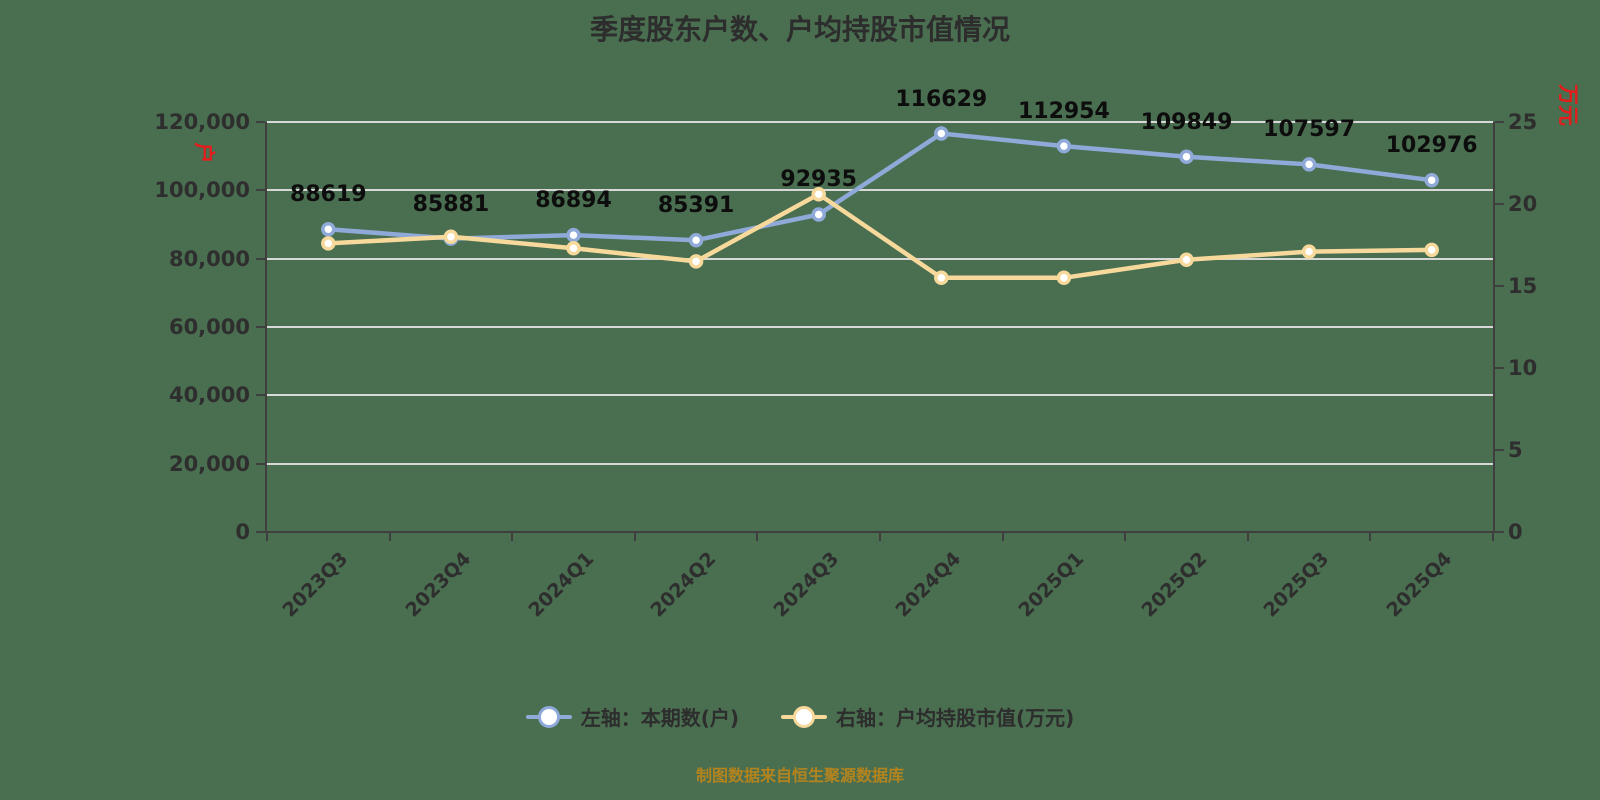  I want to click on series-plot, so click(880, 206).